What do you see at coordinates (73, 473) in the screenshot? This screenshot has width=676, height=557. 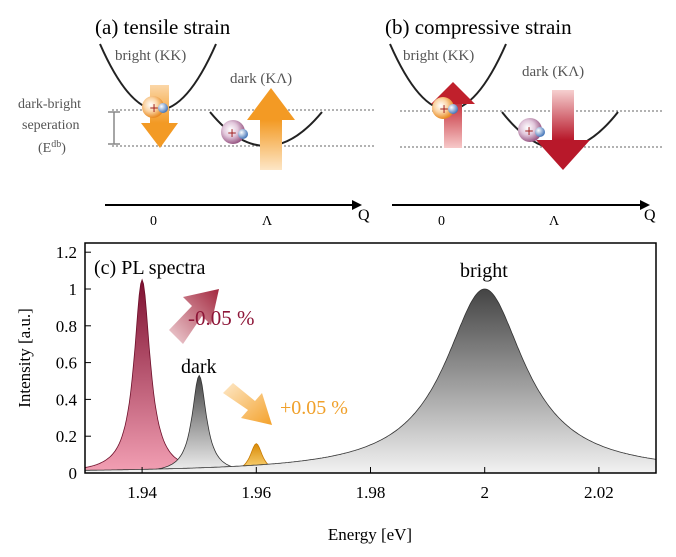 I see `y-tick-label: 0` at bounding box center [73, 473].